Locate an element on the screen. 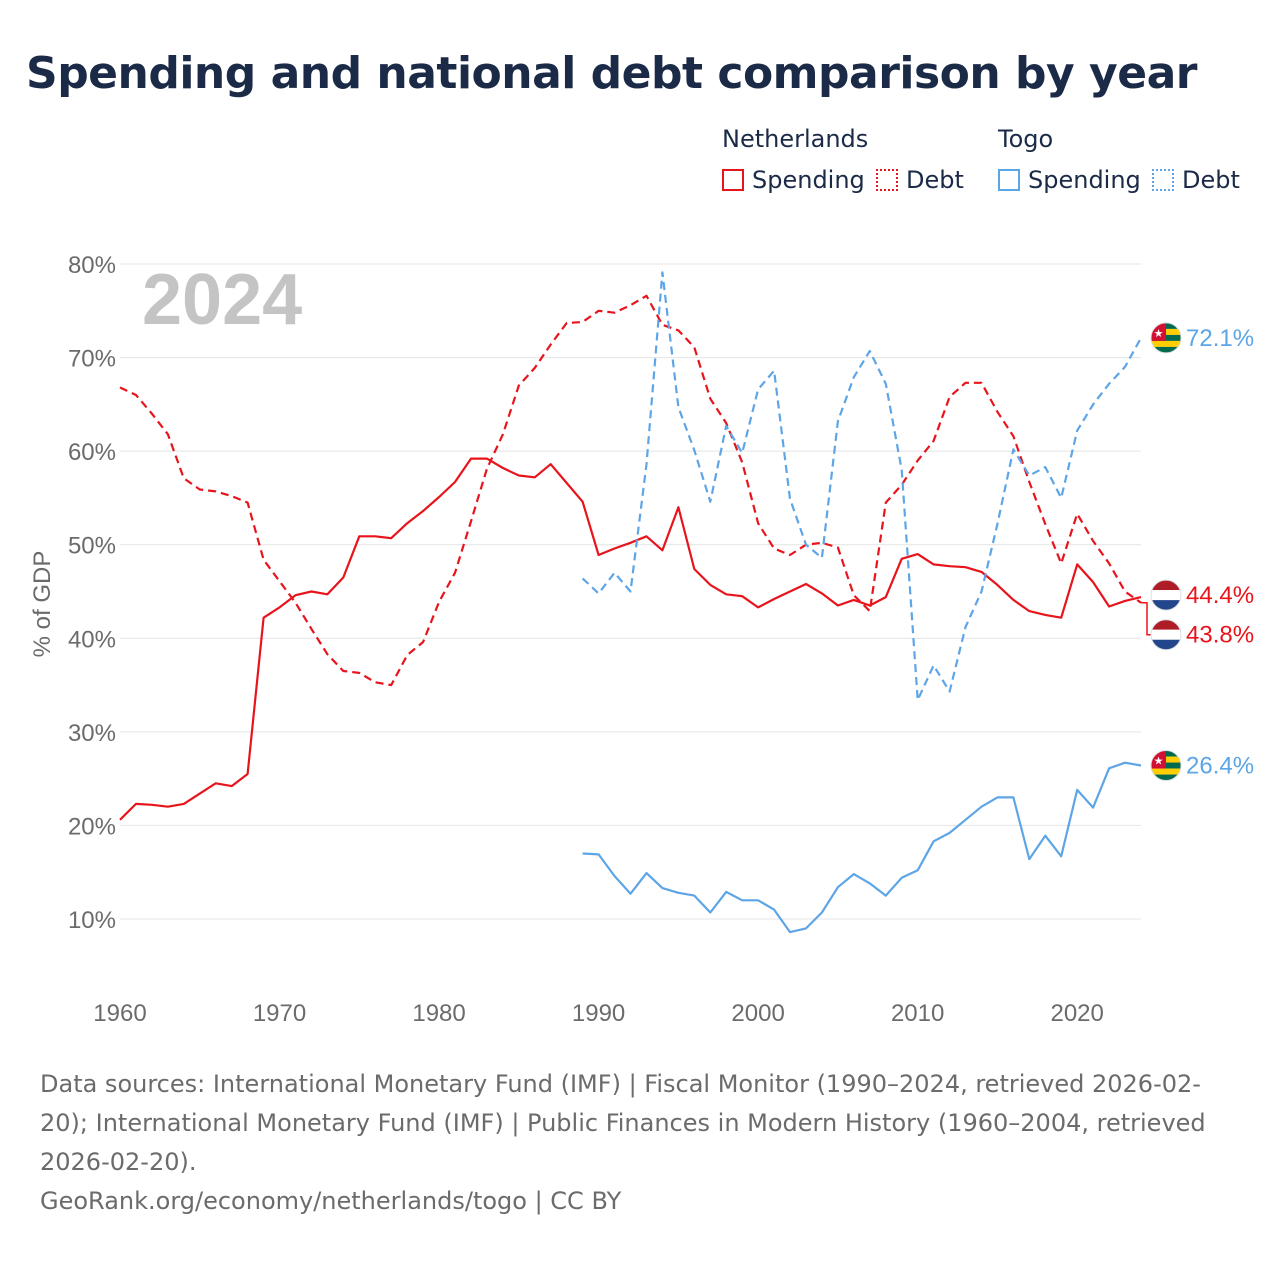 This screenshot has width=1280, height=1280. label-connector is located at coordinates (1146, 618).